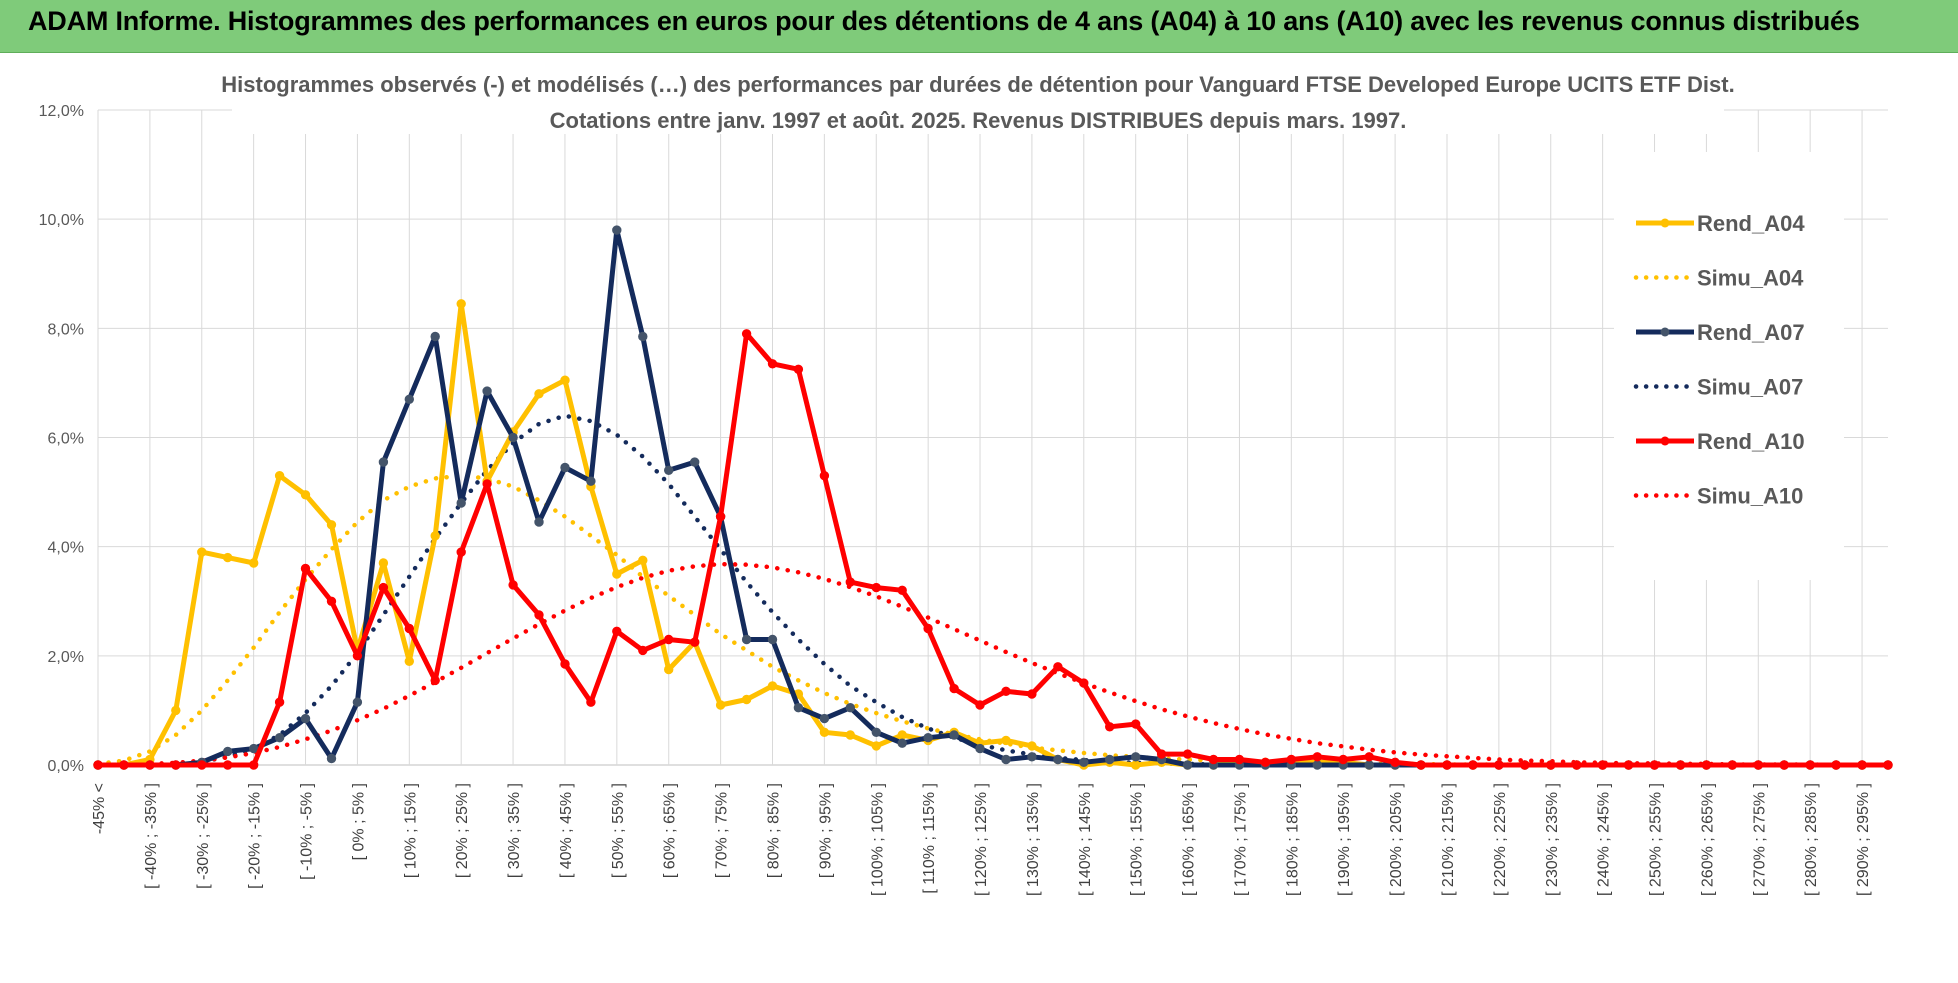 This screenshot has height=983, width=1958. Describe the element at coordinates (1750, 496) in the screenshot. I see `legend-label: Simu_A10` at that location.